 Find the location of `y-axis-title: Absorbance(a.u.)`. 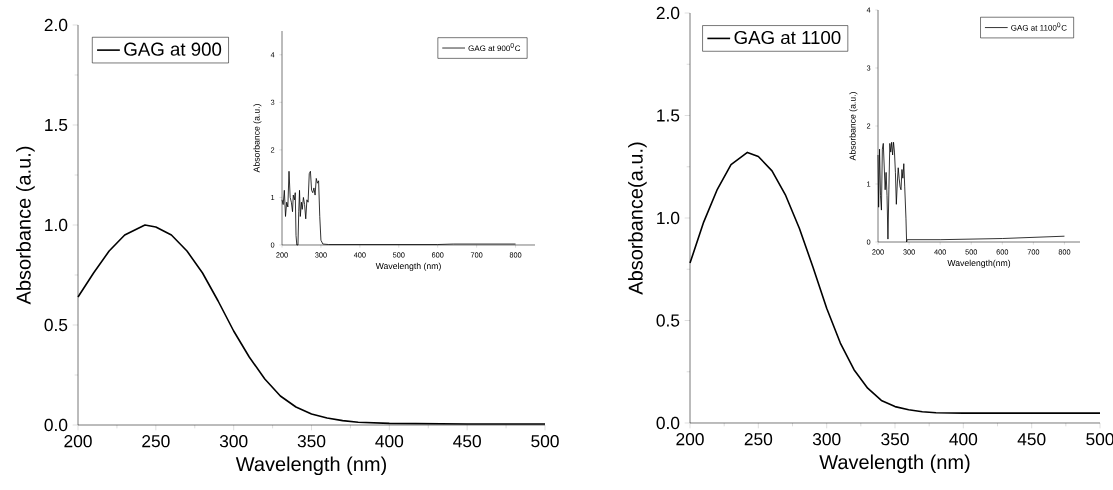

y-axis-title: Absorbance(a.u.) is located at coordinates (637, 218).